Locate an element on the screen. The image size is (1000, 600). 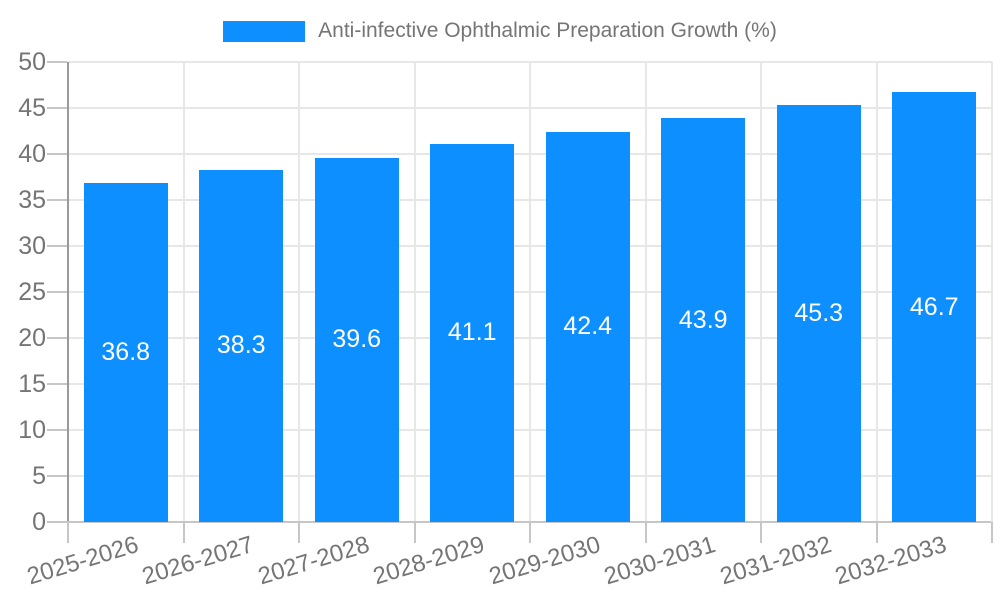
y-axis-tick-label: 0 is located at coordinates (39, 522).